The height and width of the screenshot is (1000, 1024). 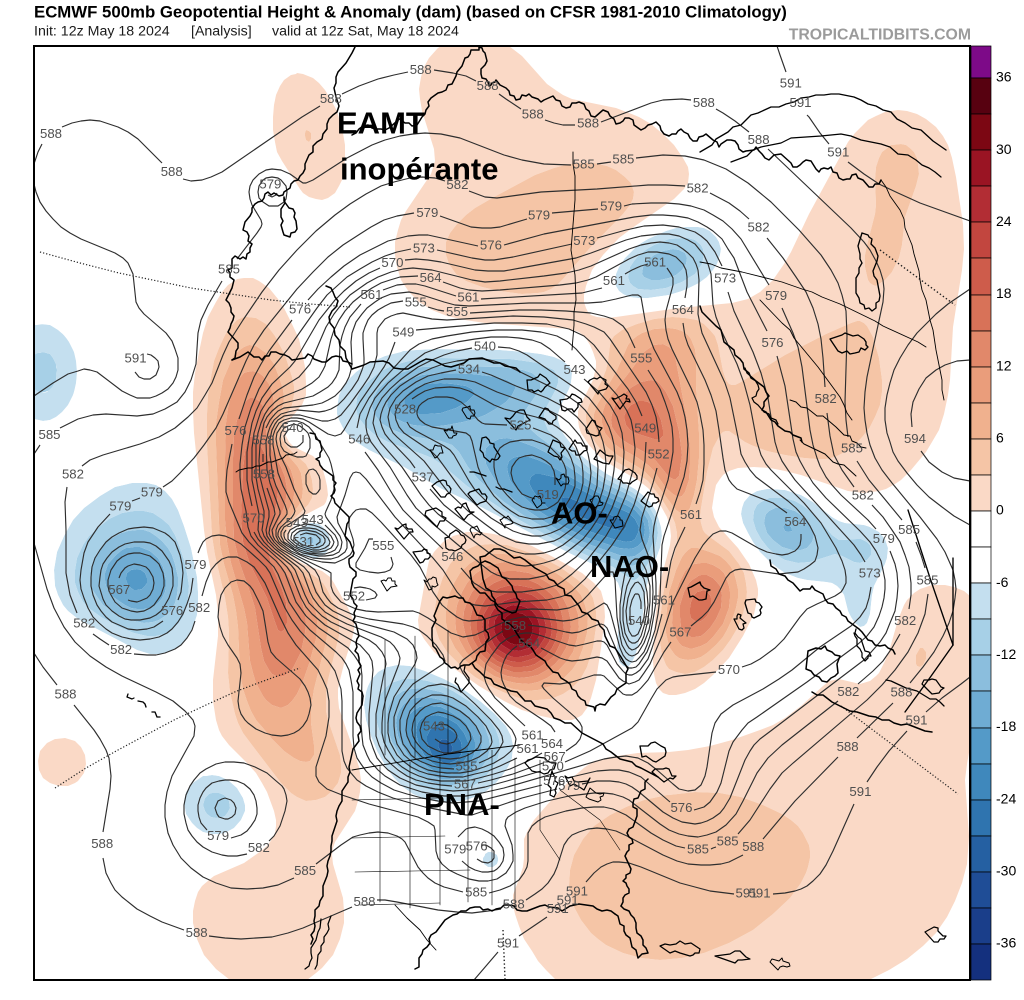 What do you see at coordinates (303, 541) in the screenshot?
I see `svg-text: 531` at bounding box center [303, 541].